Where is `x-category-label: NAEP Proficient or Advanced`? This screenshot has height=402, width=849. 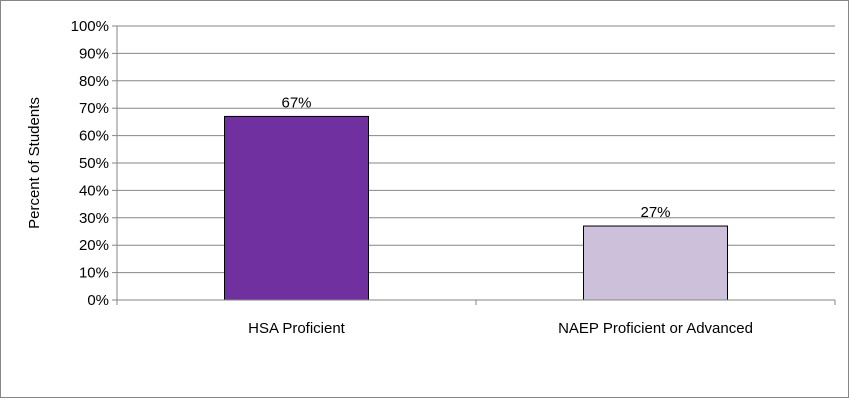 x-category-label: NAEP Proficient or Advanced is located at coordinates (655, 328).